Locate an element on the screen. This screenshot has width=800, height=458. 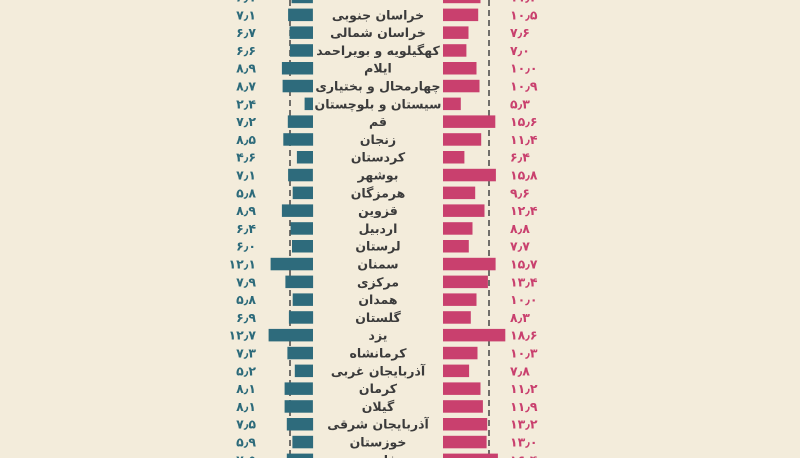
right-value-label: ۱۵٫۷ is located at coordinates (524, 264).